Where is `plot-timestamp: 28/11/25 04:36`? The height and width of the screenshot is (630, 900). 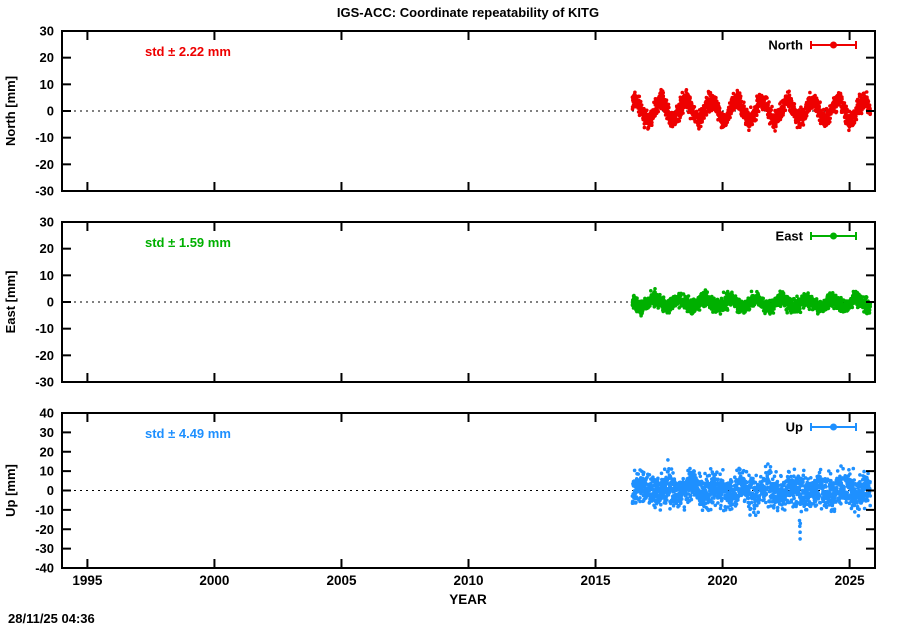 plot-timestamp: 28/11/25 04:36 is located at coordinates (51, 618).